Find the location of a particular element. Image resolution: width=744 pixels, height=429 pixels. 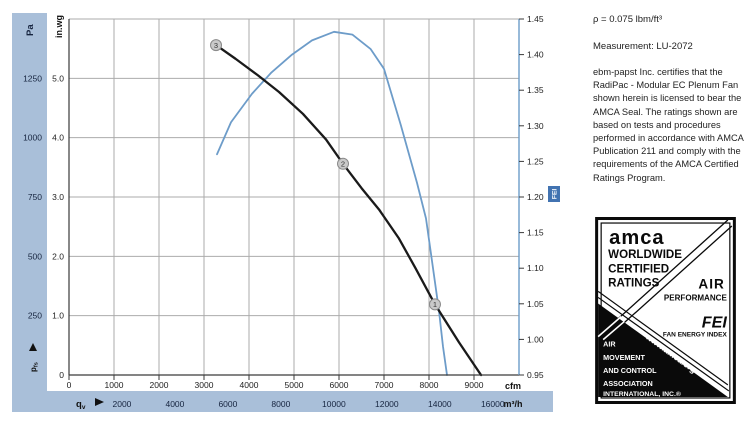

seal-worldwide: WORLDWIDE is located at coordinates (645, 255).